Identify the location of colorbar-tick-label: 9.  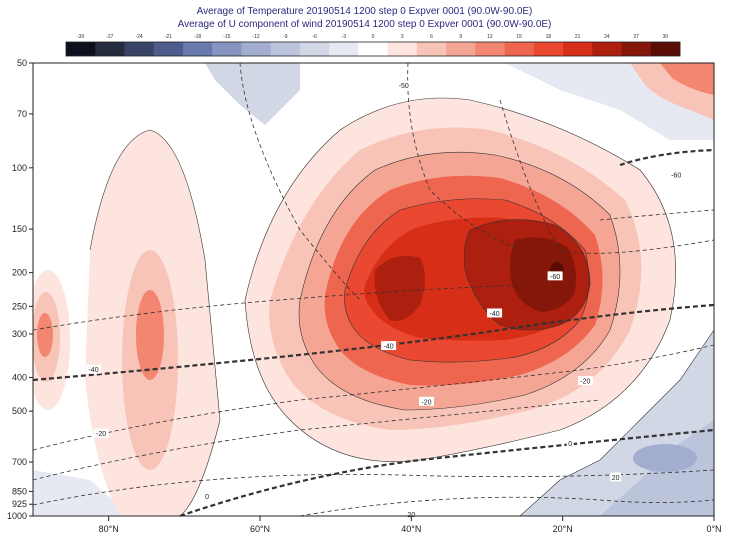
(460, 37).